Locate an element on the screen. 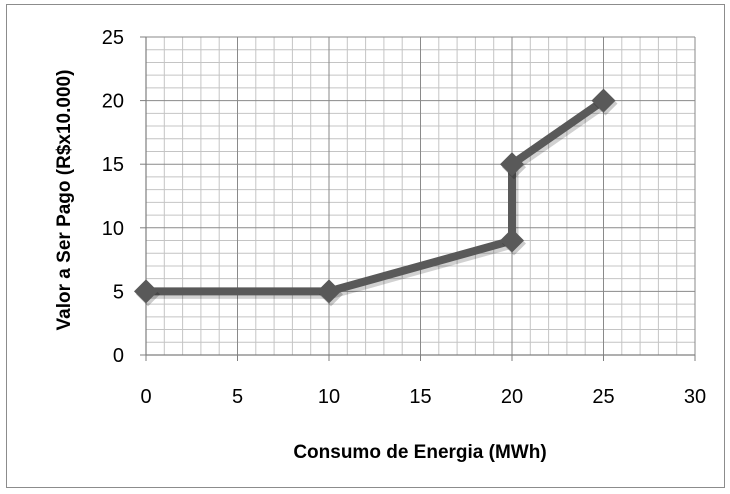  y-tick-label: 5 is located at coordinates (118, 292).